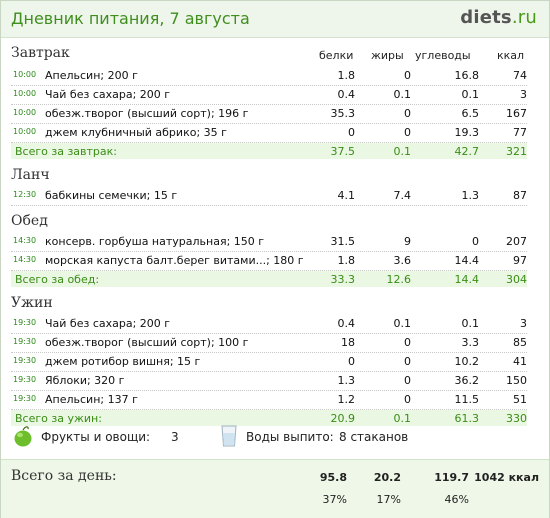  What do you see at coordinates (333, 477) in the screenshot?
I see `day-total-protein: 95.8` at bounding box center [333, 477].